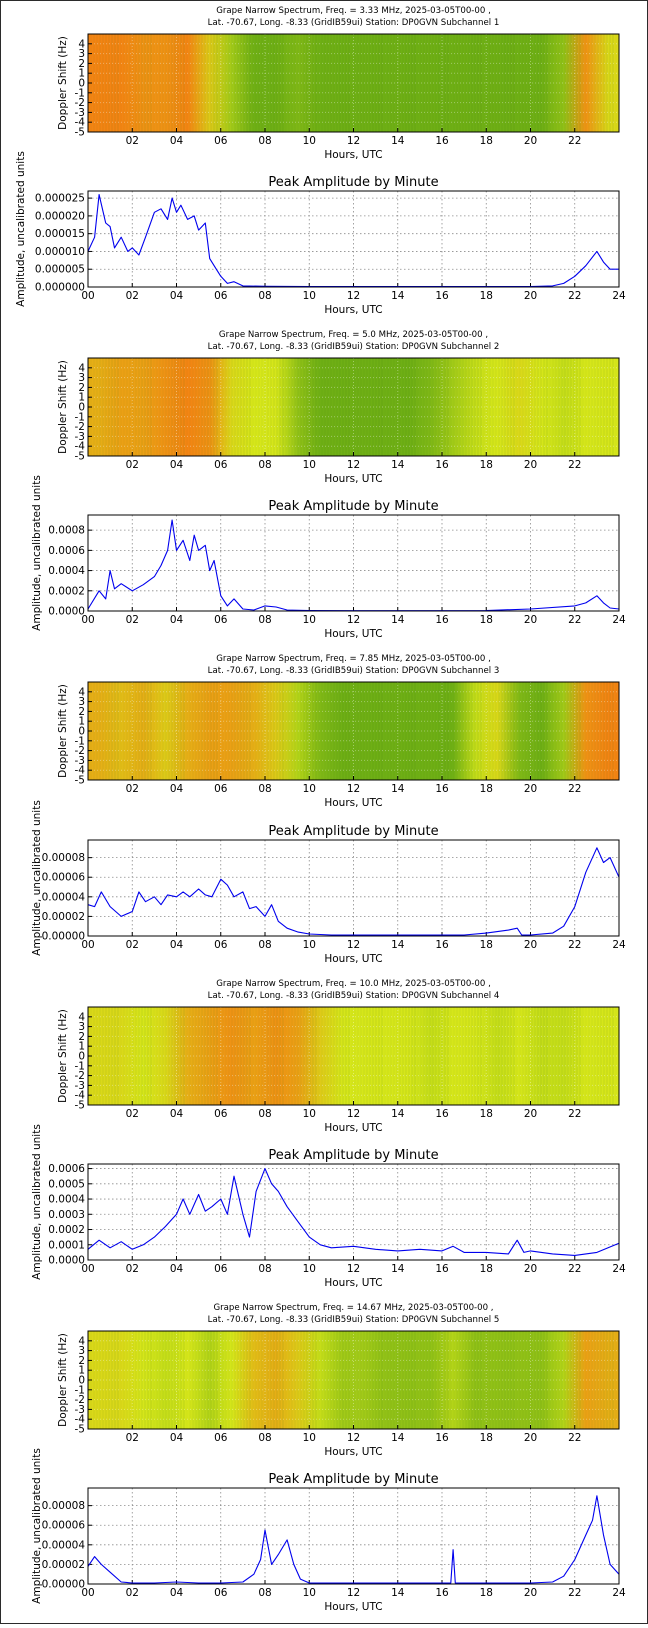 The height and width of the screenshot is (1628, 648). Describe the element at coordinates (66, 1184) in the screenshot. I see `amplitude-ytick-label: 0.0005` at that location.